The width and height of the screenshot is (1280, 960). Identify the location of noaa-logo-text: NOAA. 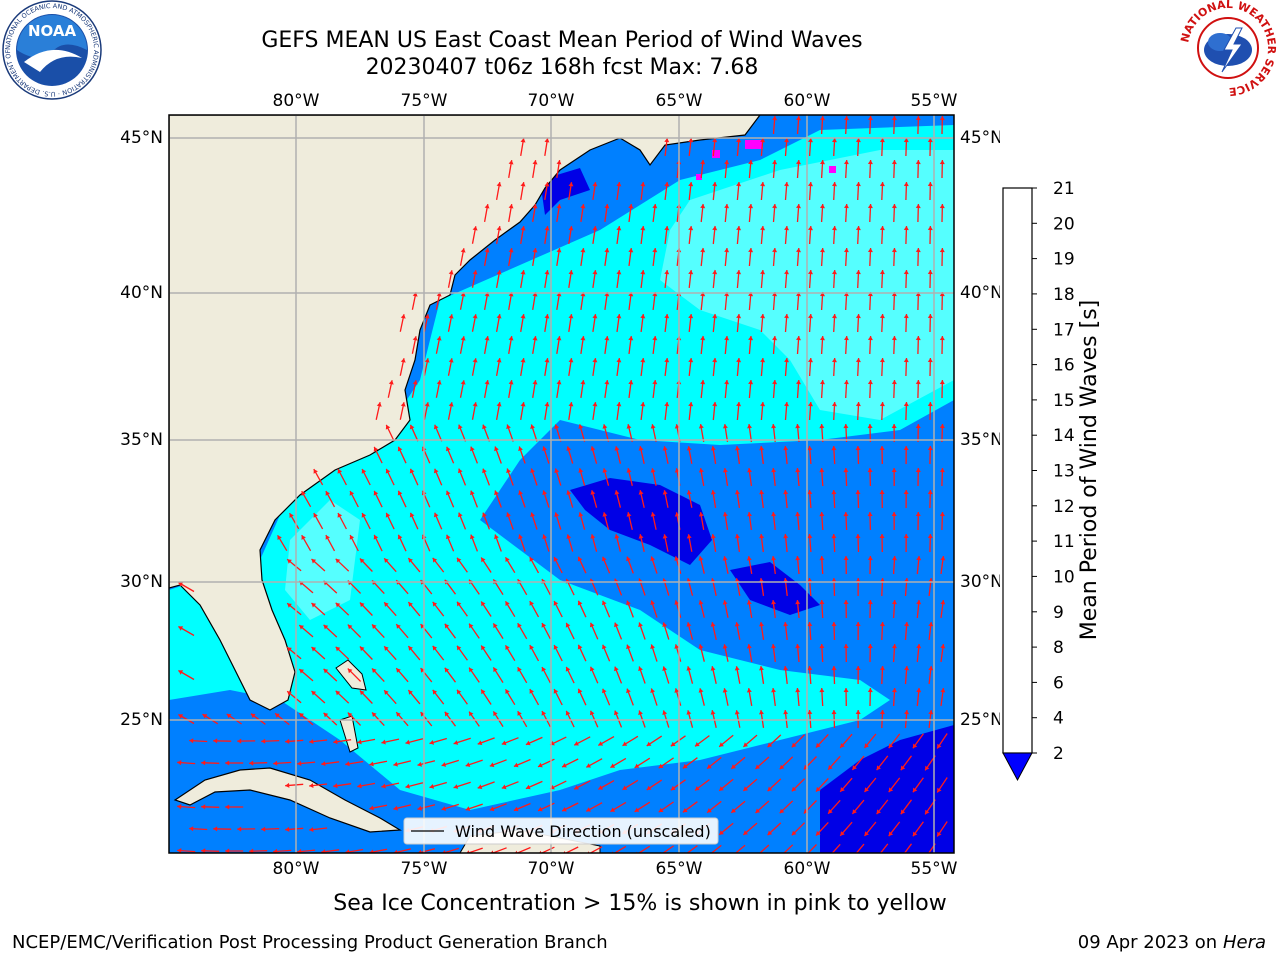
(52, 31).